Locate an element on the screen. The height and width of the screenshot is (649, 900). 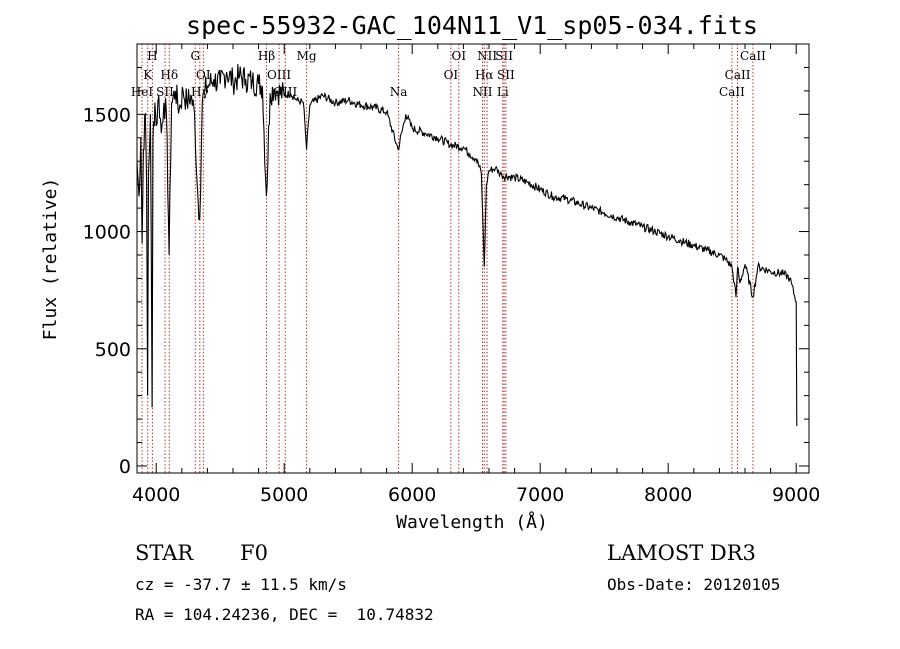
line-label: Hβ is located at coordinates (266, 56).